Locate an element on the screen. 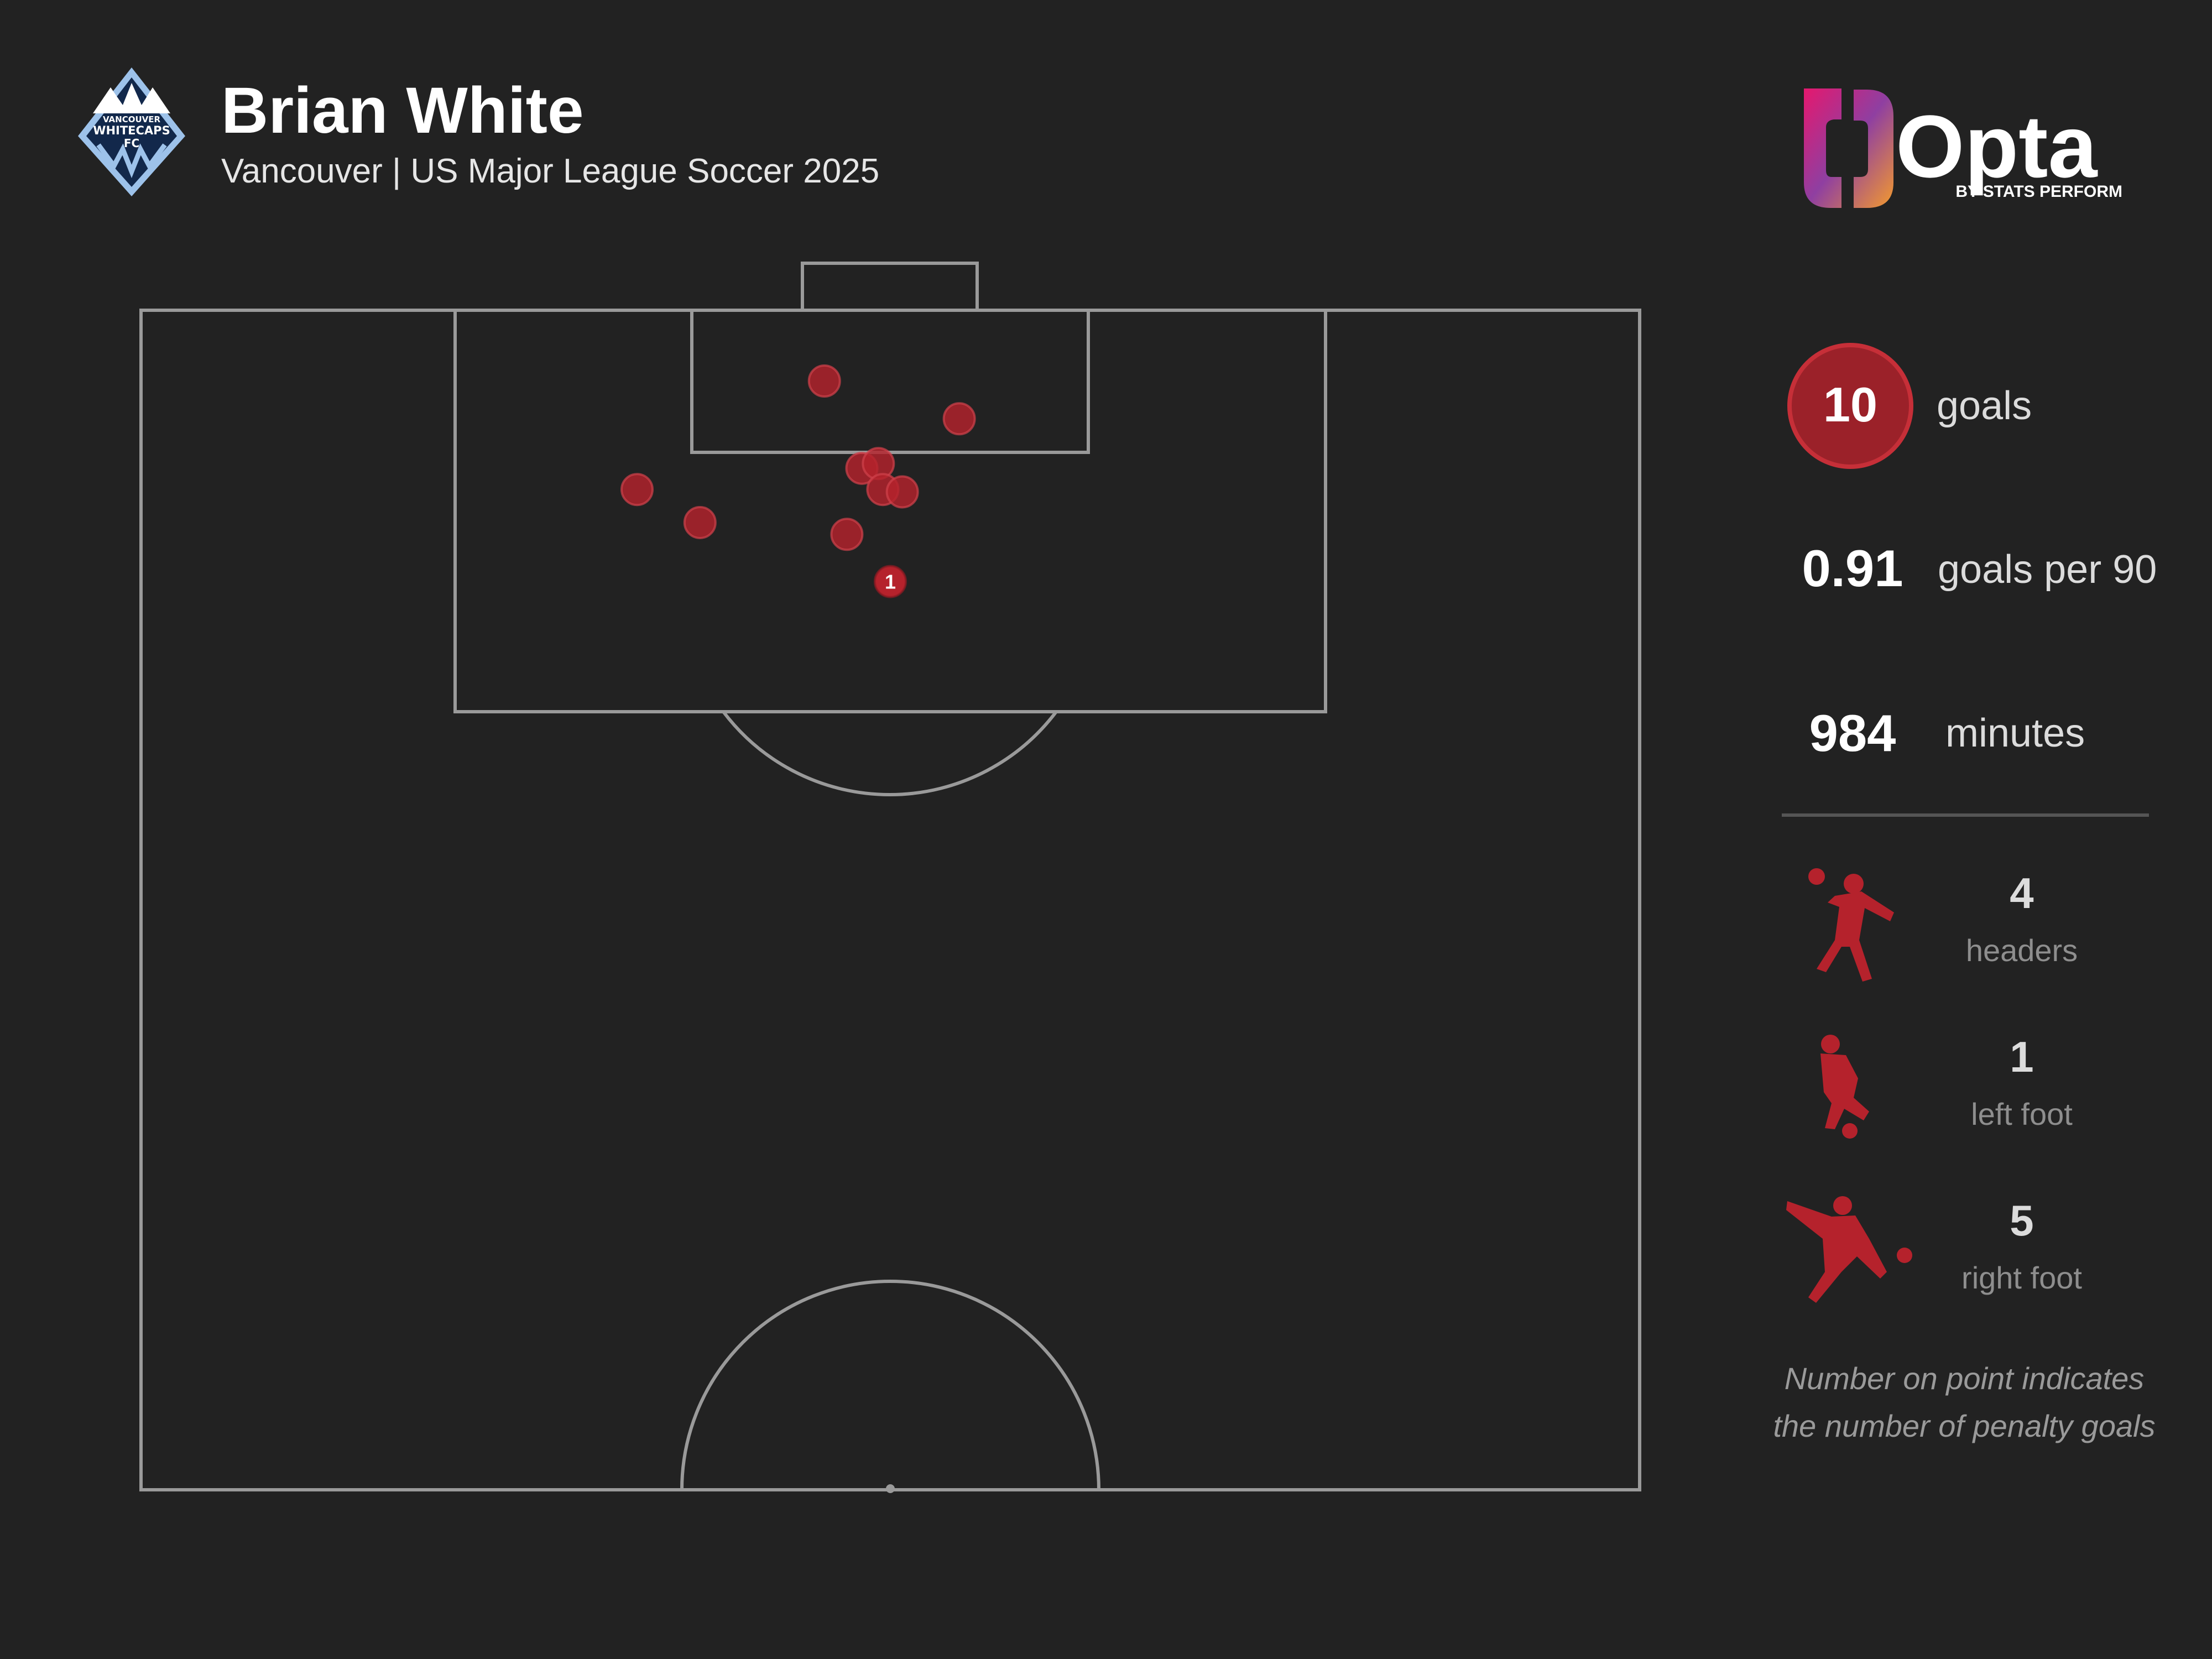 The height and width of the screenshot is (1659, 2212). goals-per-90-label: goals per 90 is located at coordinates (2048, 570).